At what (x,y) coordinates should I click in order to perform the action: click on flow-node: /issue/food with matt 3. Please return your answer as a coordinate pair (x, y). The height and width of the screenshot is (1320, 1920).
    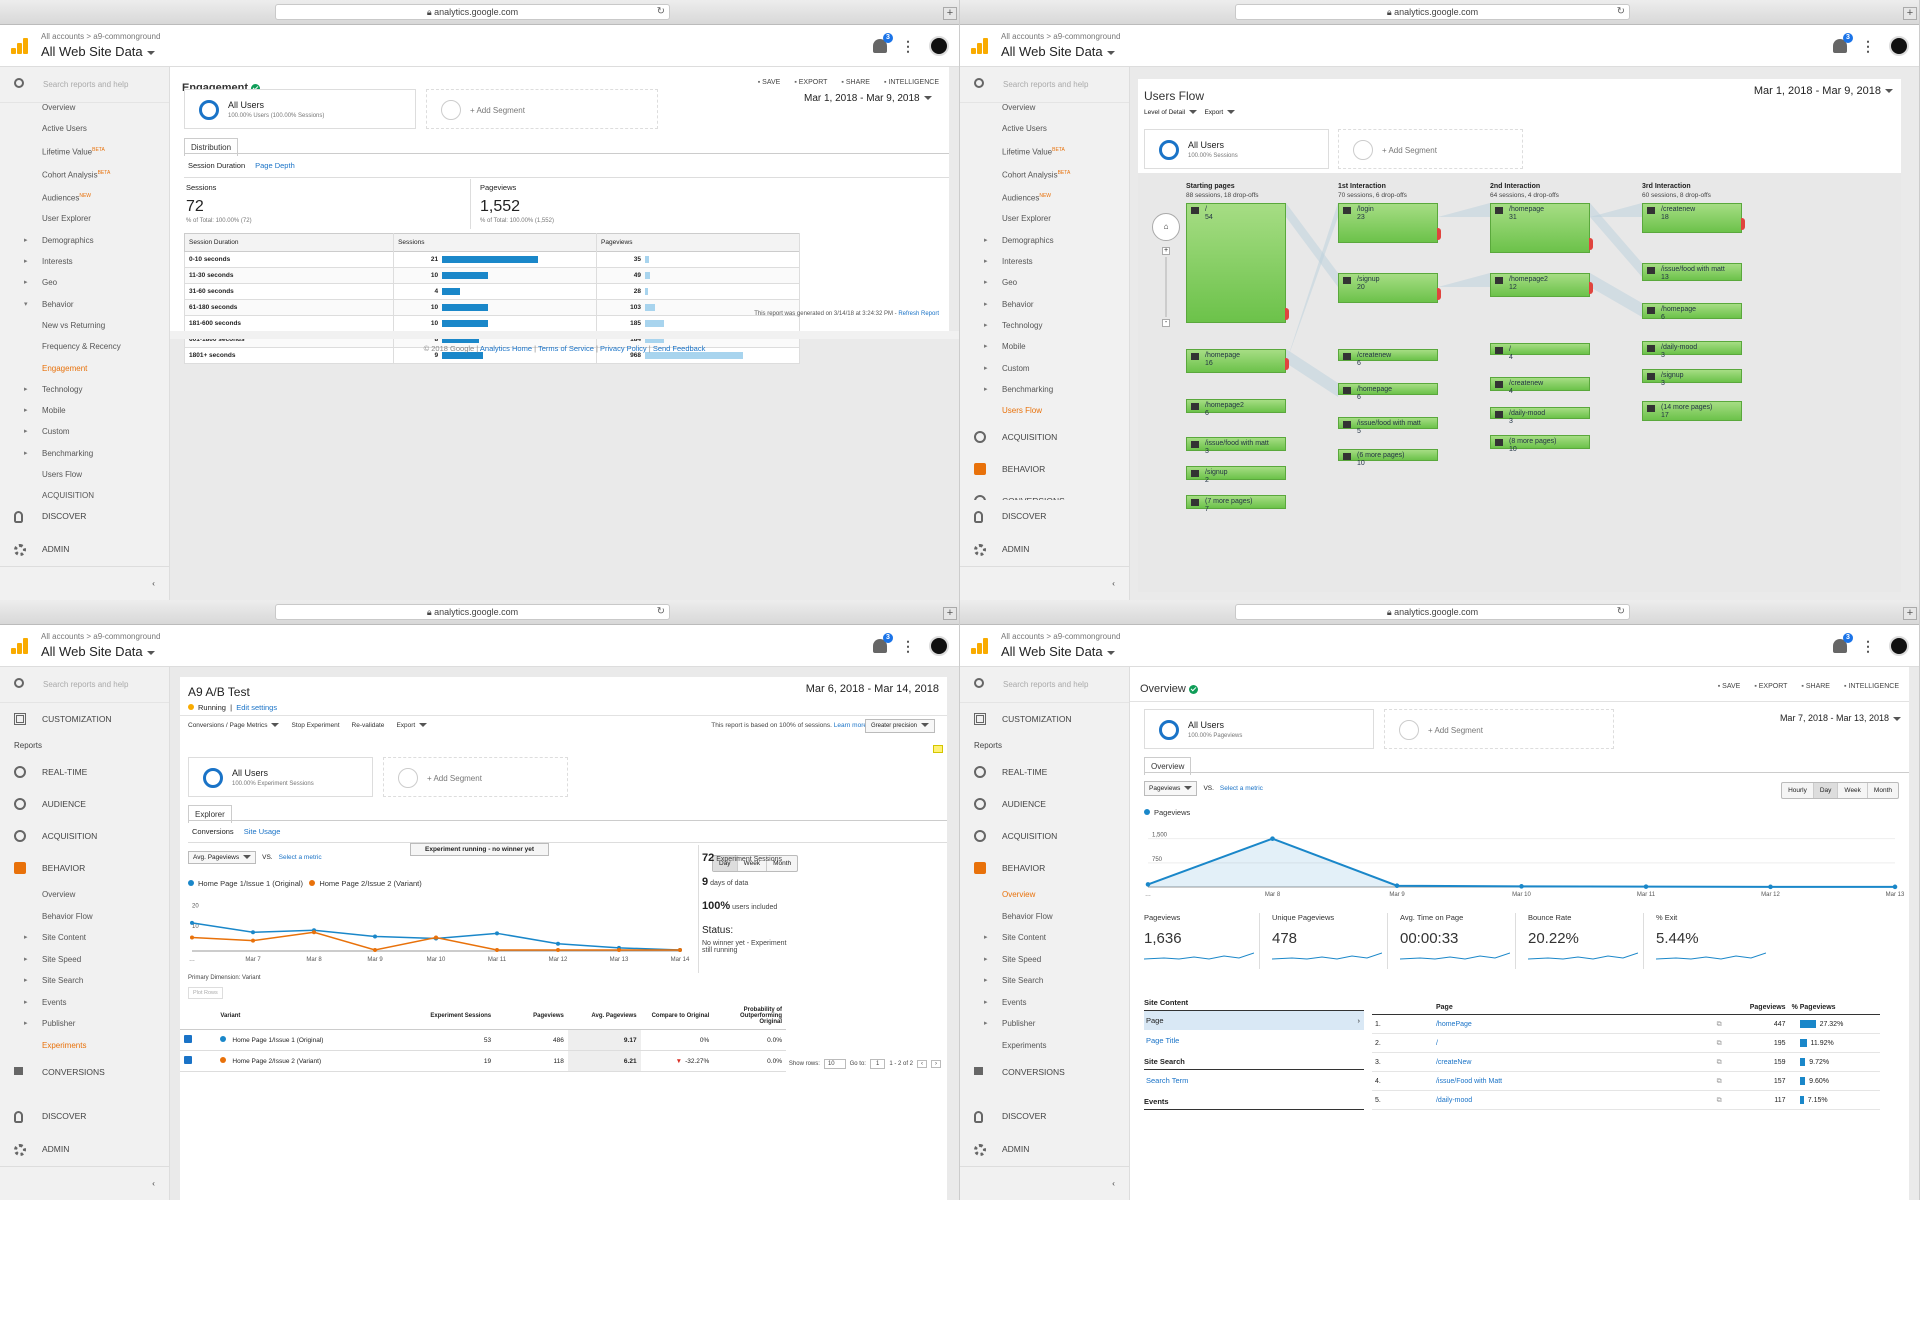
    Looking at the image, I should click on (1236, 446).